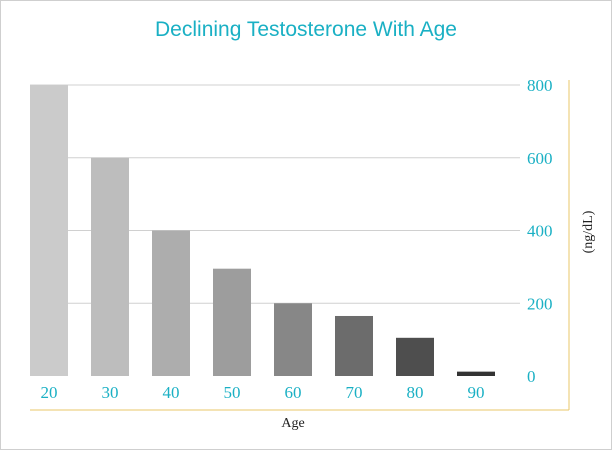 The image size is (612, 450). I want to click on x-axis-label: Age, so click(292, 423).